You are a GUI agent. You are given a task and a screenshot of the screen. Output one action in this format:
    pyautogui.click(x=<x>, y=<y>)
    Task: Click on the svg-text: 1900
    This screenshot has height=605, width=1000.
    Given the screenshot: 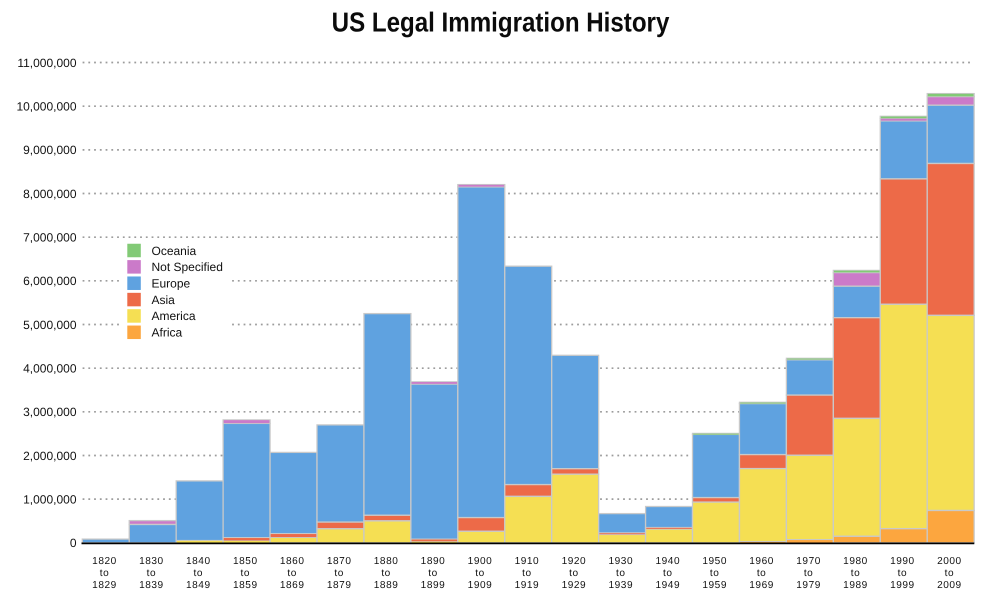 What is the action you would take?
    pyautogui.click(x=480, y=561)
    